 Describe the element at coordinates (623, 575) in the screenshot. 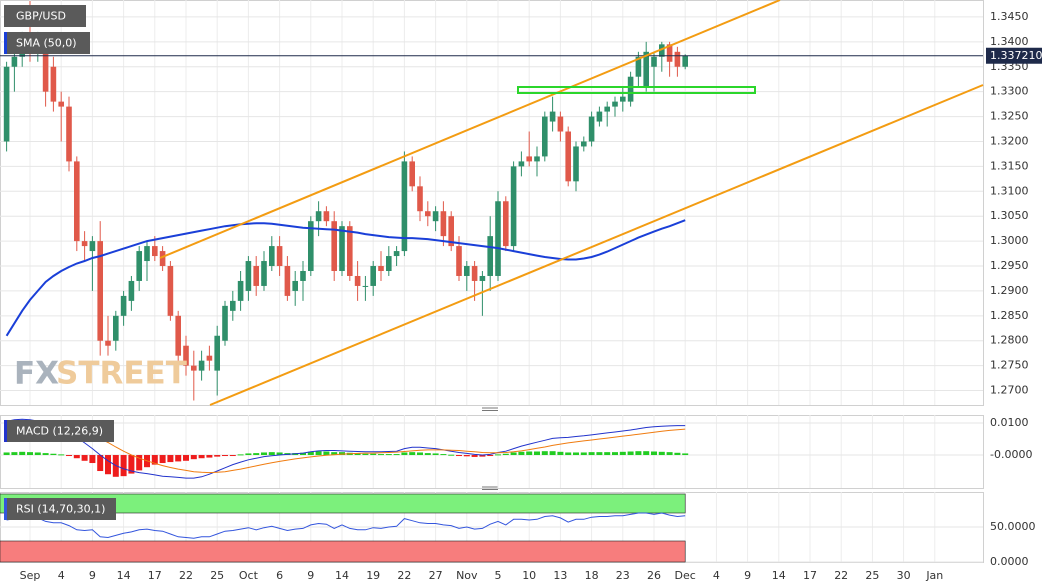

I see `x-tick-label: 23` at that location.